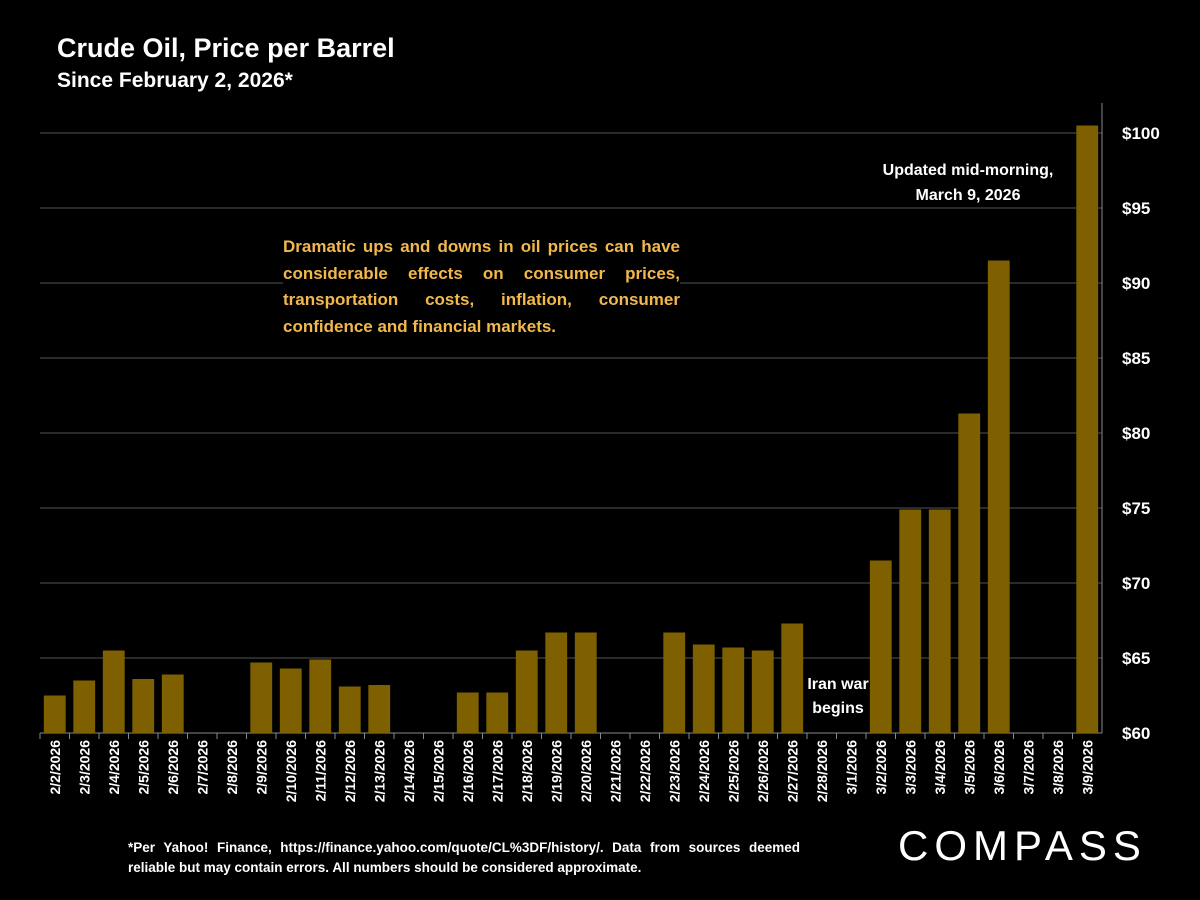 The width and height of the screenshot is (1200, 900). Describe the element at coordinates (468, 771) in the screenshot. I see `x-tick-label: 2/16/2026` at that location.